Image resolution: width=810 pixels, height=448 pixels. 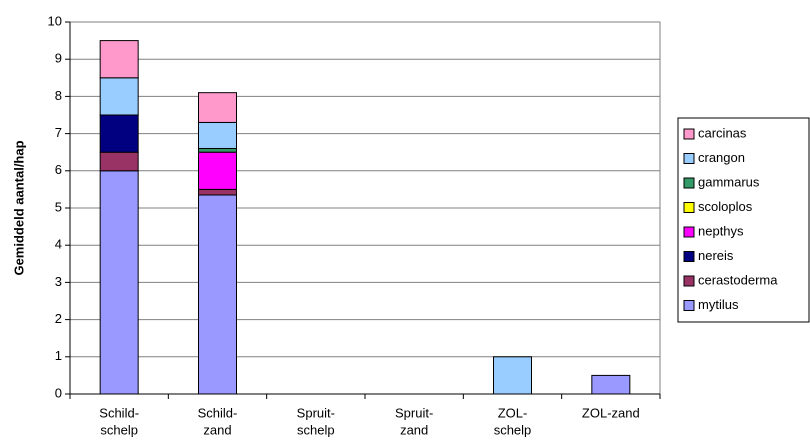 What do you see at coordinates (721, 157) in the screenshot?
I see `legend-label: crangon` at bounding box center [721, 157].